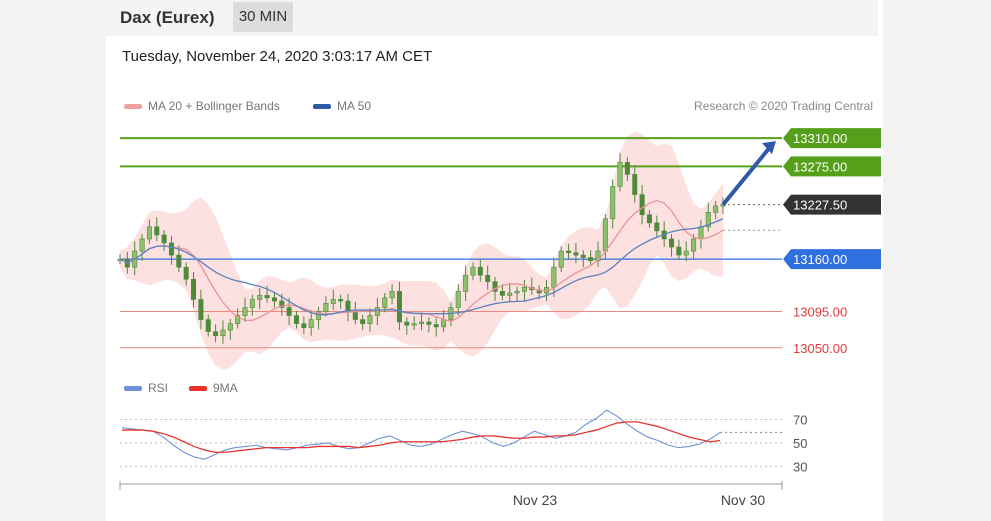  Describe the element at coordinates (421, 267) in the screenshot. I see `ma50-line` at that location.